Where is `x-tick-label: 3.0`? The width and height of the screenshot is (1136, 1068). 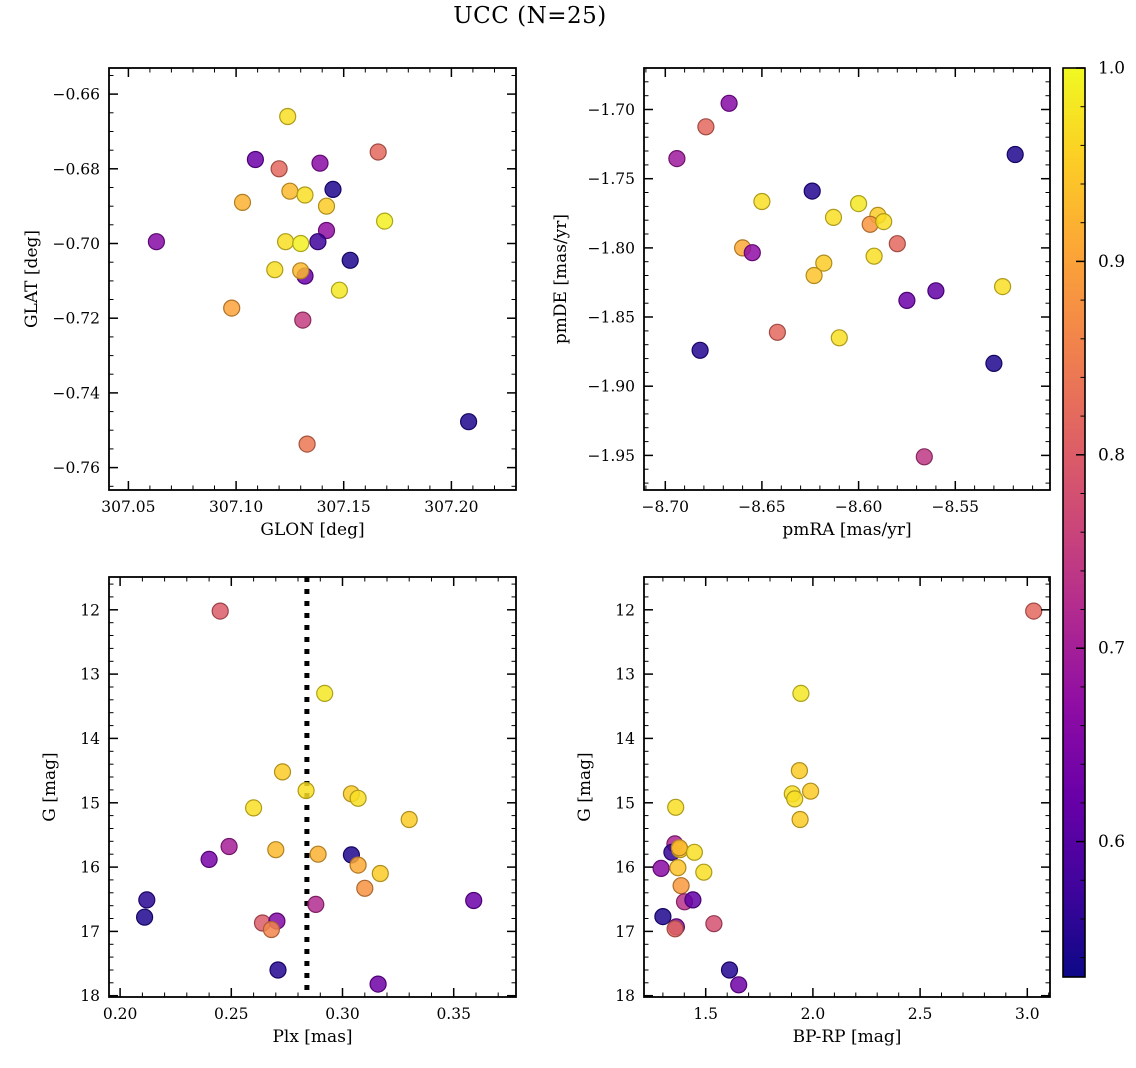 x-tick-label: 3.0 is located at coordinates (1027, 1014).